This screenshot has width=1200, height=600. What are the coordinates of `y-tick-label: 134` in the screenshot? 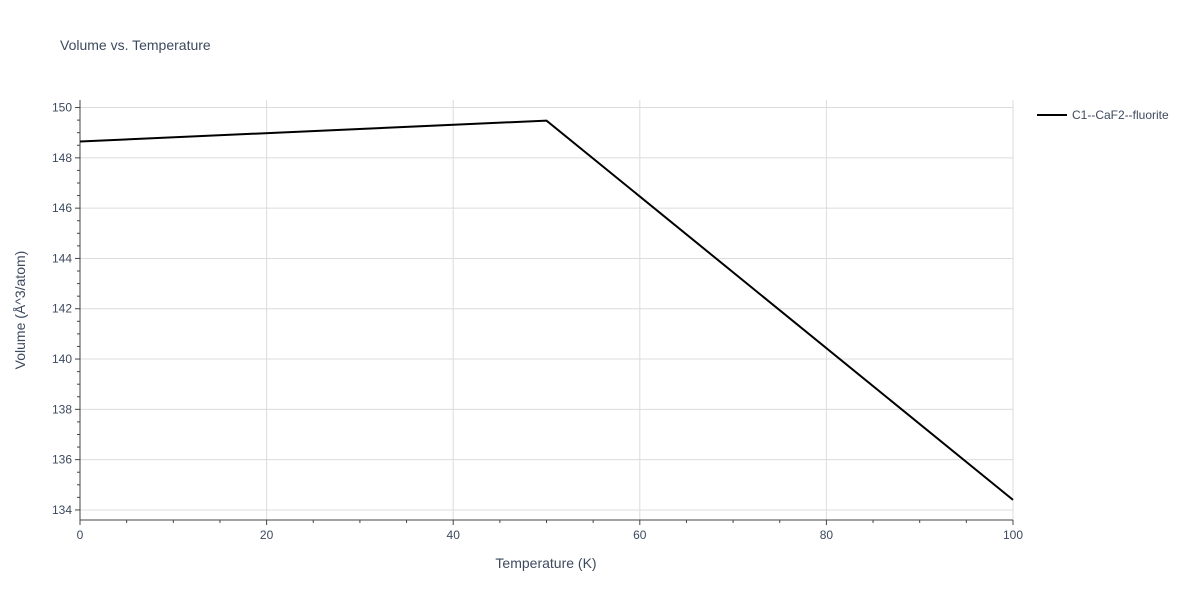 It's located at (62, 510).